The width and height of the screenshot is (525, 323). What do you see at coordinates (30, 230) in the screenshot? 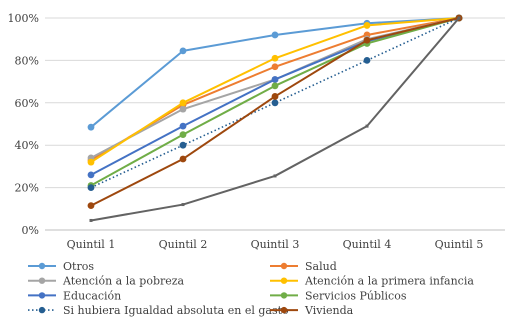
I see `y-tick-label: 0%` at bounding box center [30, 230].